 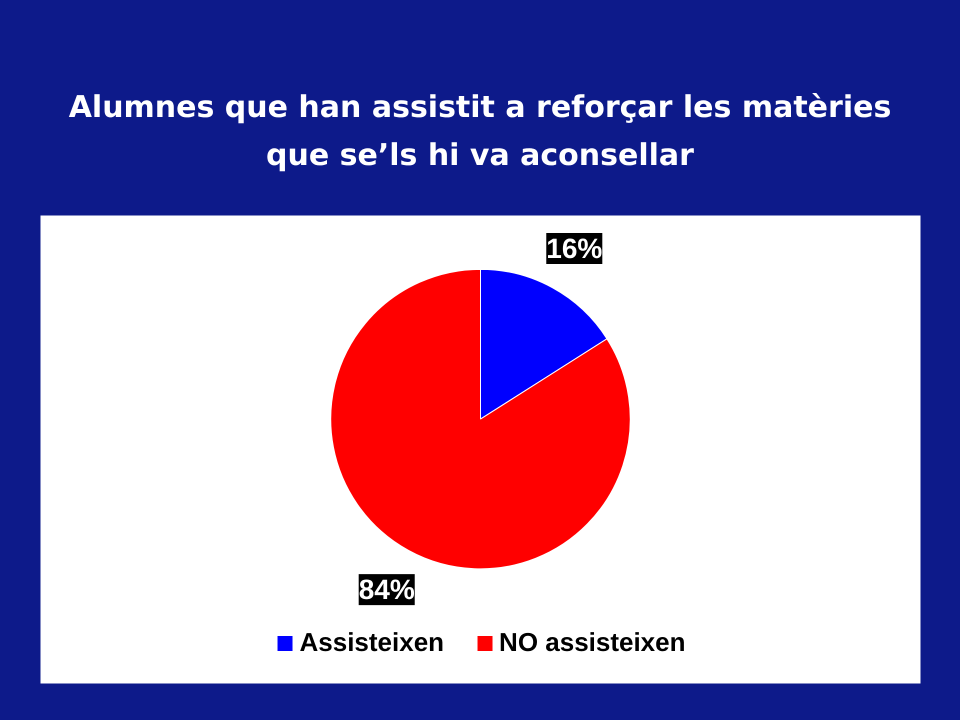 What do you see at coordinates (480, 132) in the screenshot?
I see `chart-title: Alumnes que han assistit a reforçar les matèries que se’ls hi va aconsellar` at bounding box center [480, 132].